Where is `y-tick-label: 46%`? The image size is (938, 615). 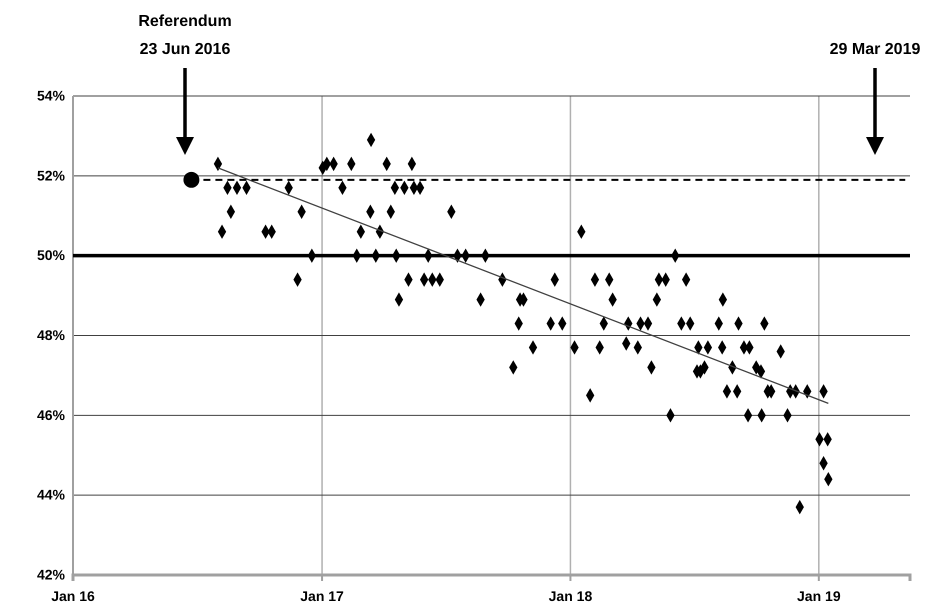
y-tick-label: 46% is located at coordinates (51, 414).